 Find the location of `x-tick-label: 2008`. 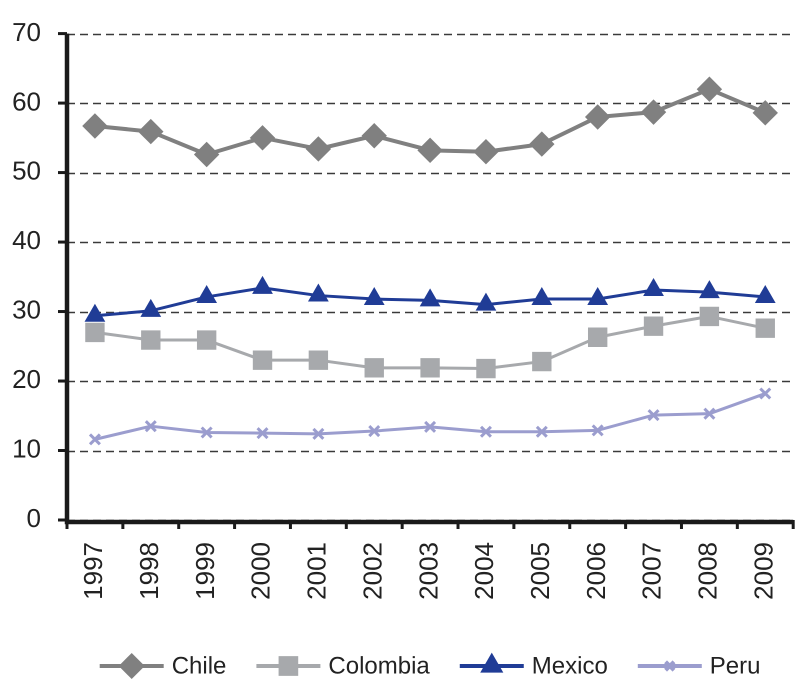

x-tick-label: 2008 is located at coordinates (707, 571).